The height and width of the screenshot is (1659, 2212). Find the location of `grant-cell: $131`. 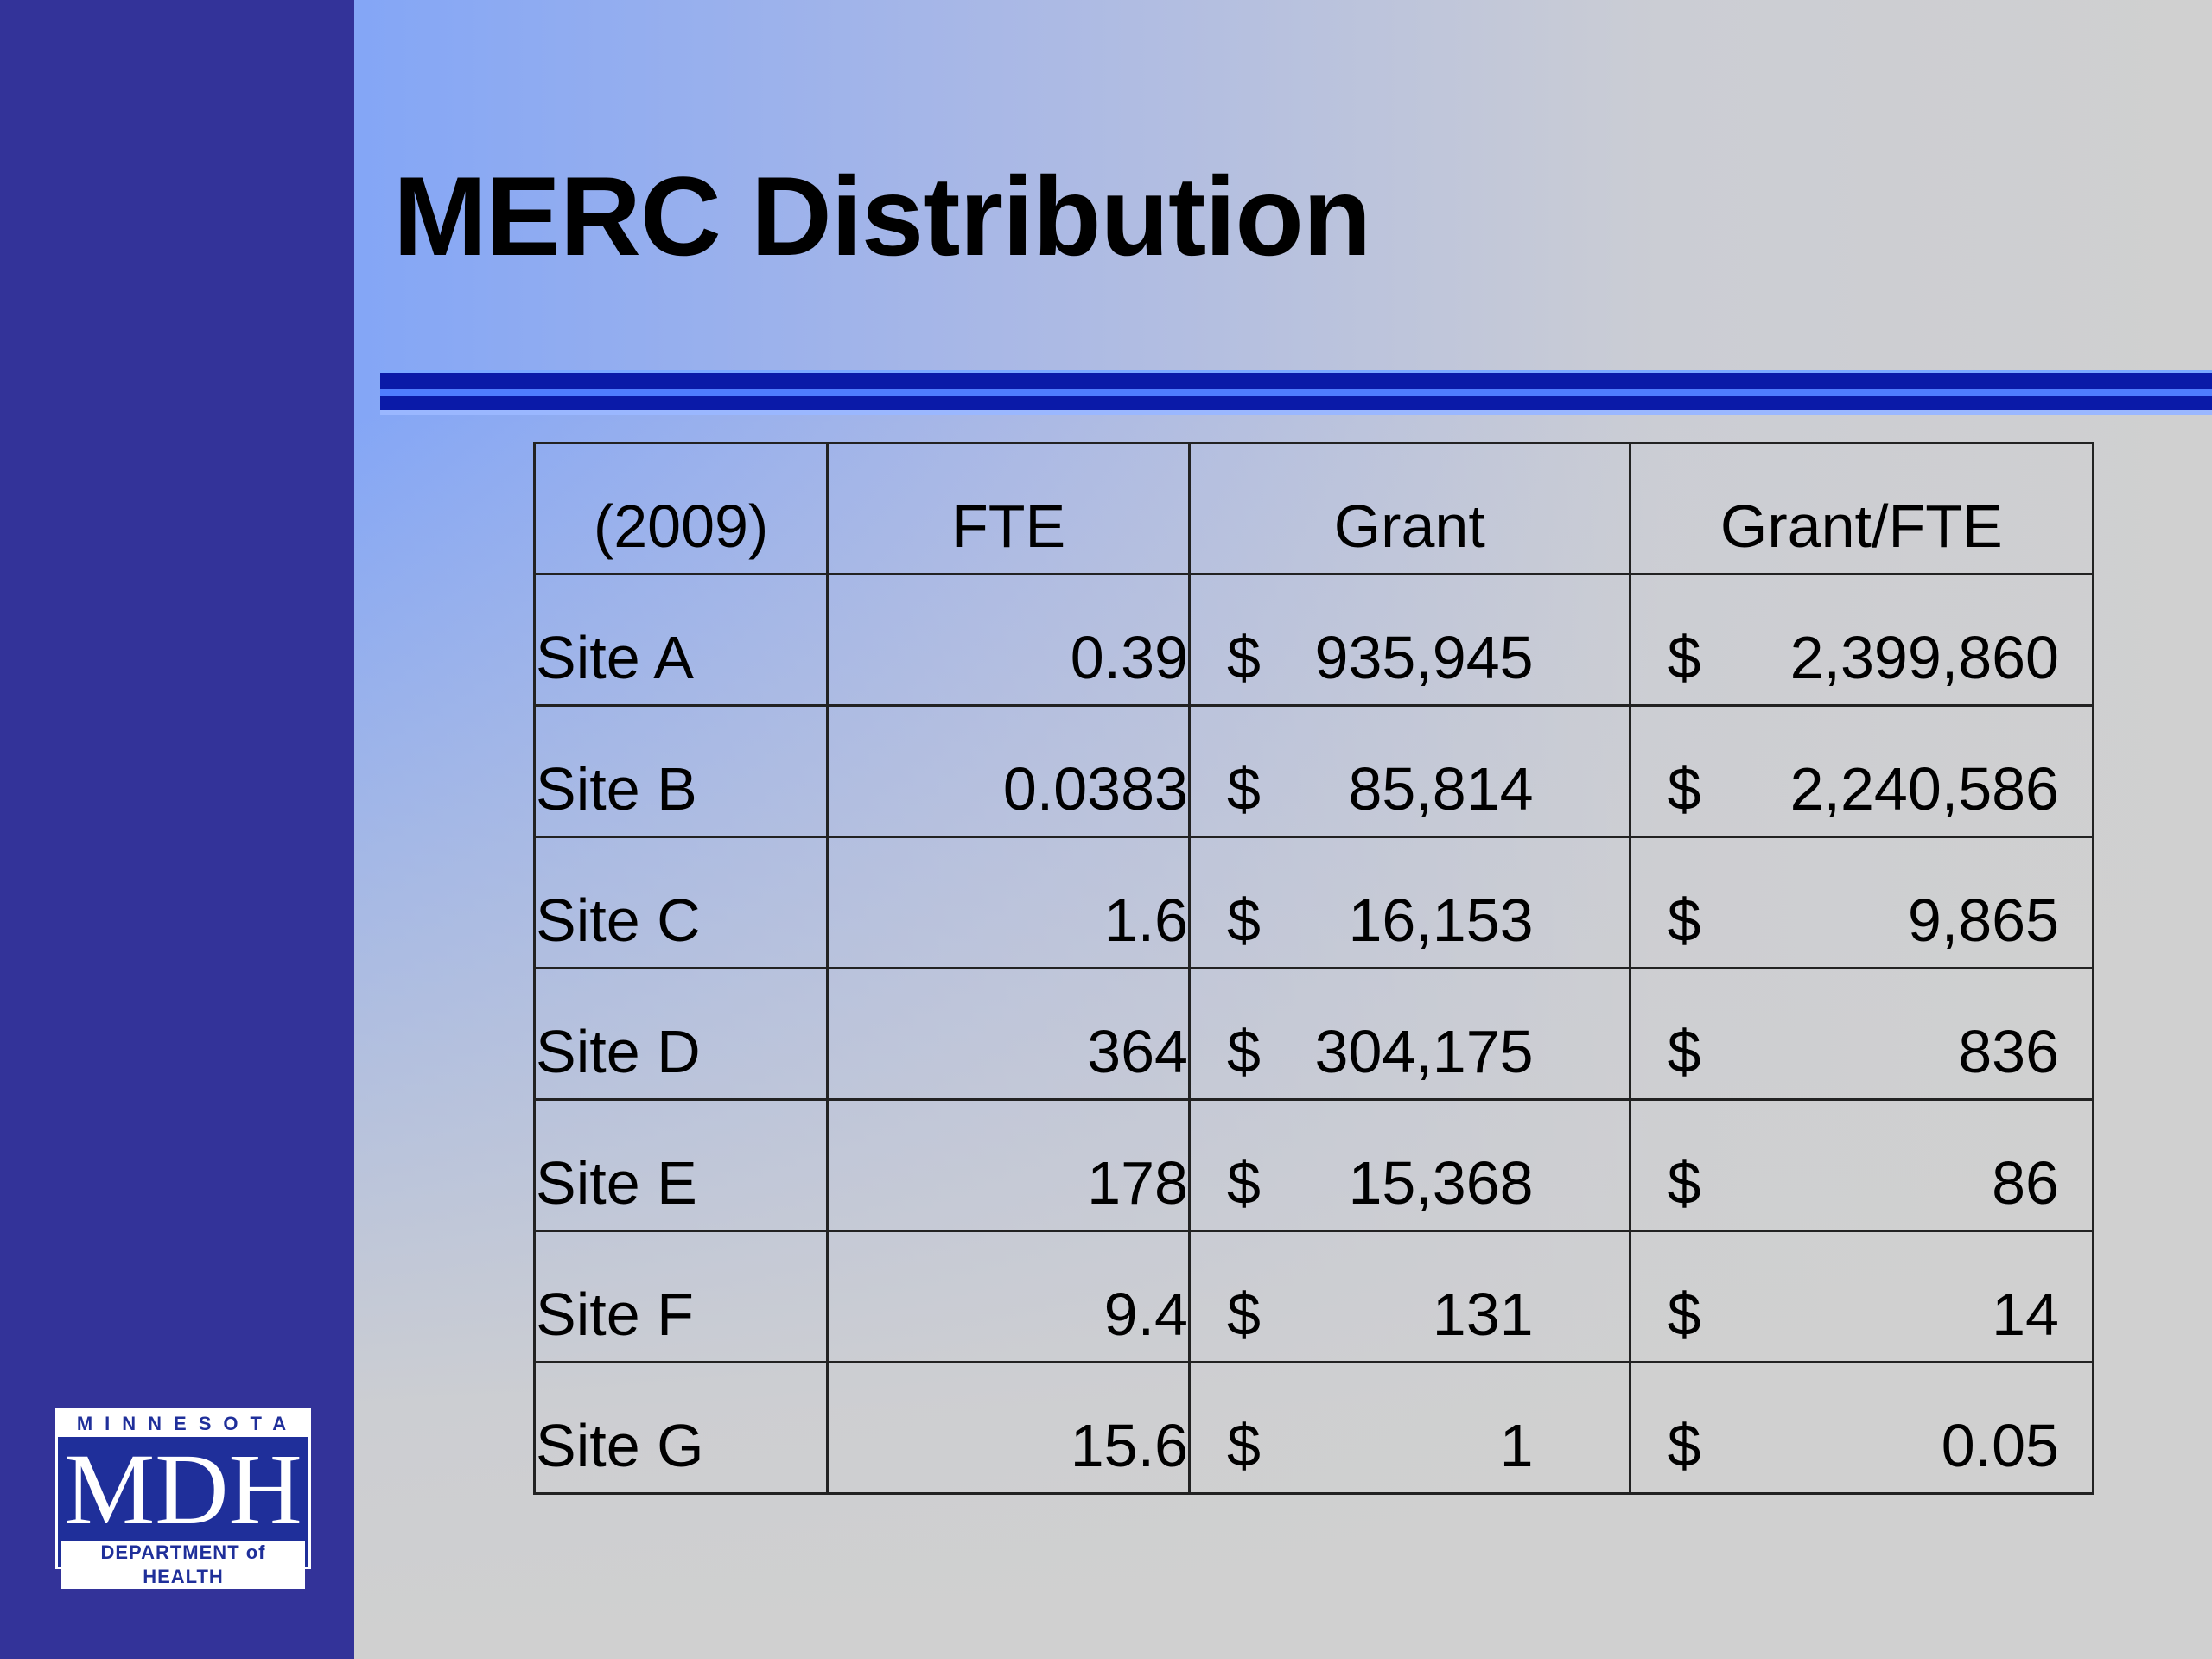

grant-cell: $131 is located at coordinates (1409, 1296).